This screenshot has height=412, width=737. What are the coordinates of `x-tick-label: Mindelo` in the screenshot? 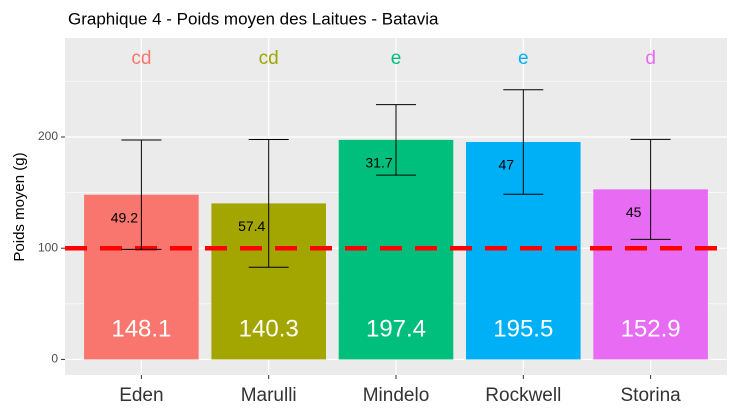 It's located at (396, 395).